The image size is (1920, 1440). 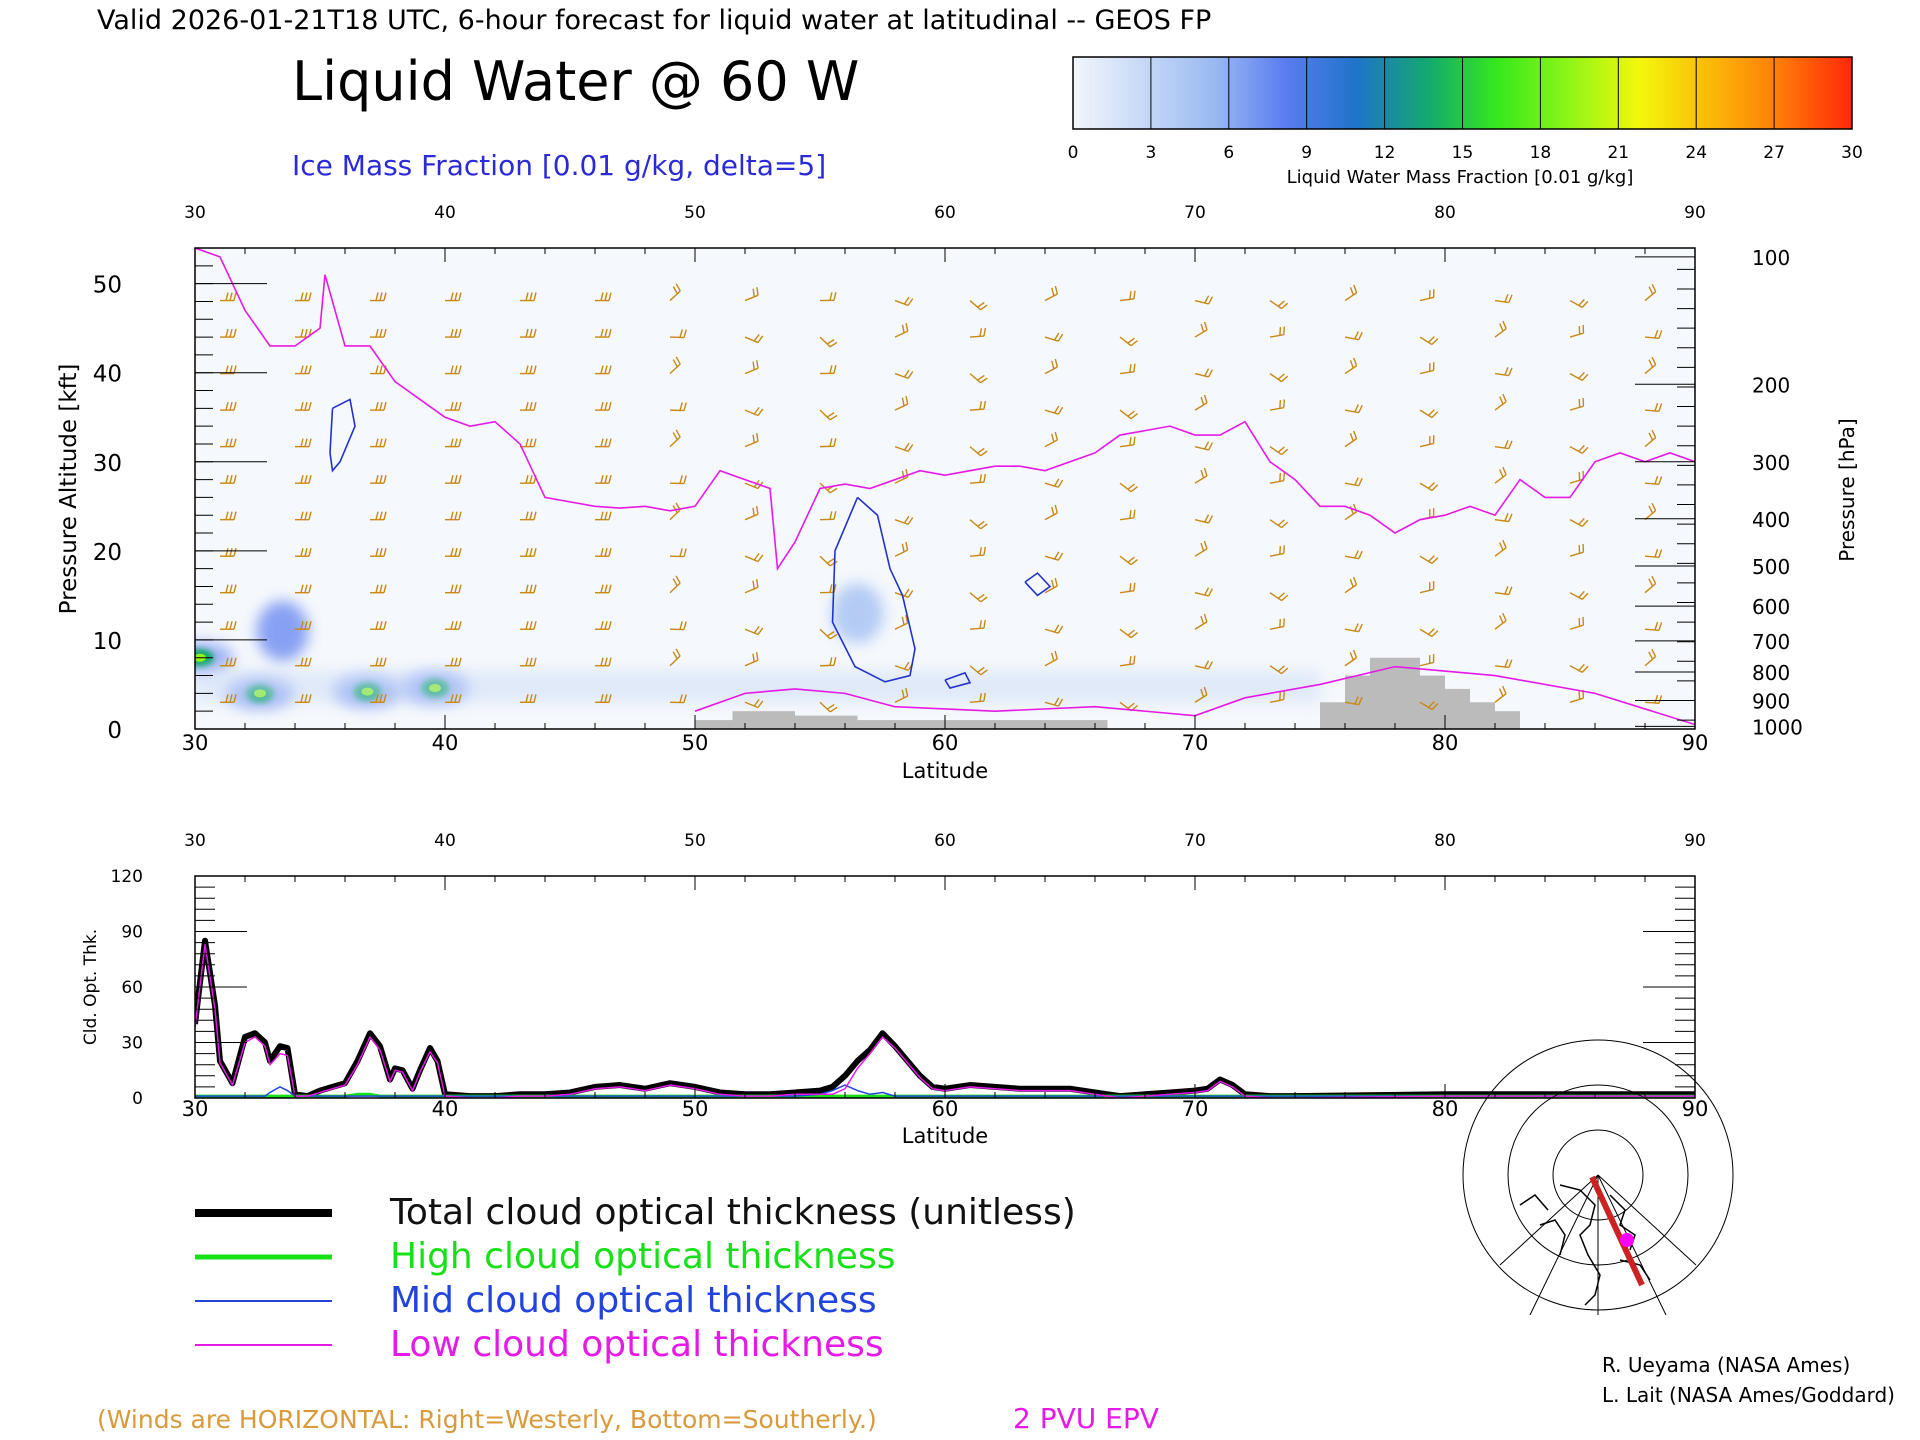 I want to click on top-xlabel: Latitude, so click(x=945, y=771).